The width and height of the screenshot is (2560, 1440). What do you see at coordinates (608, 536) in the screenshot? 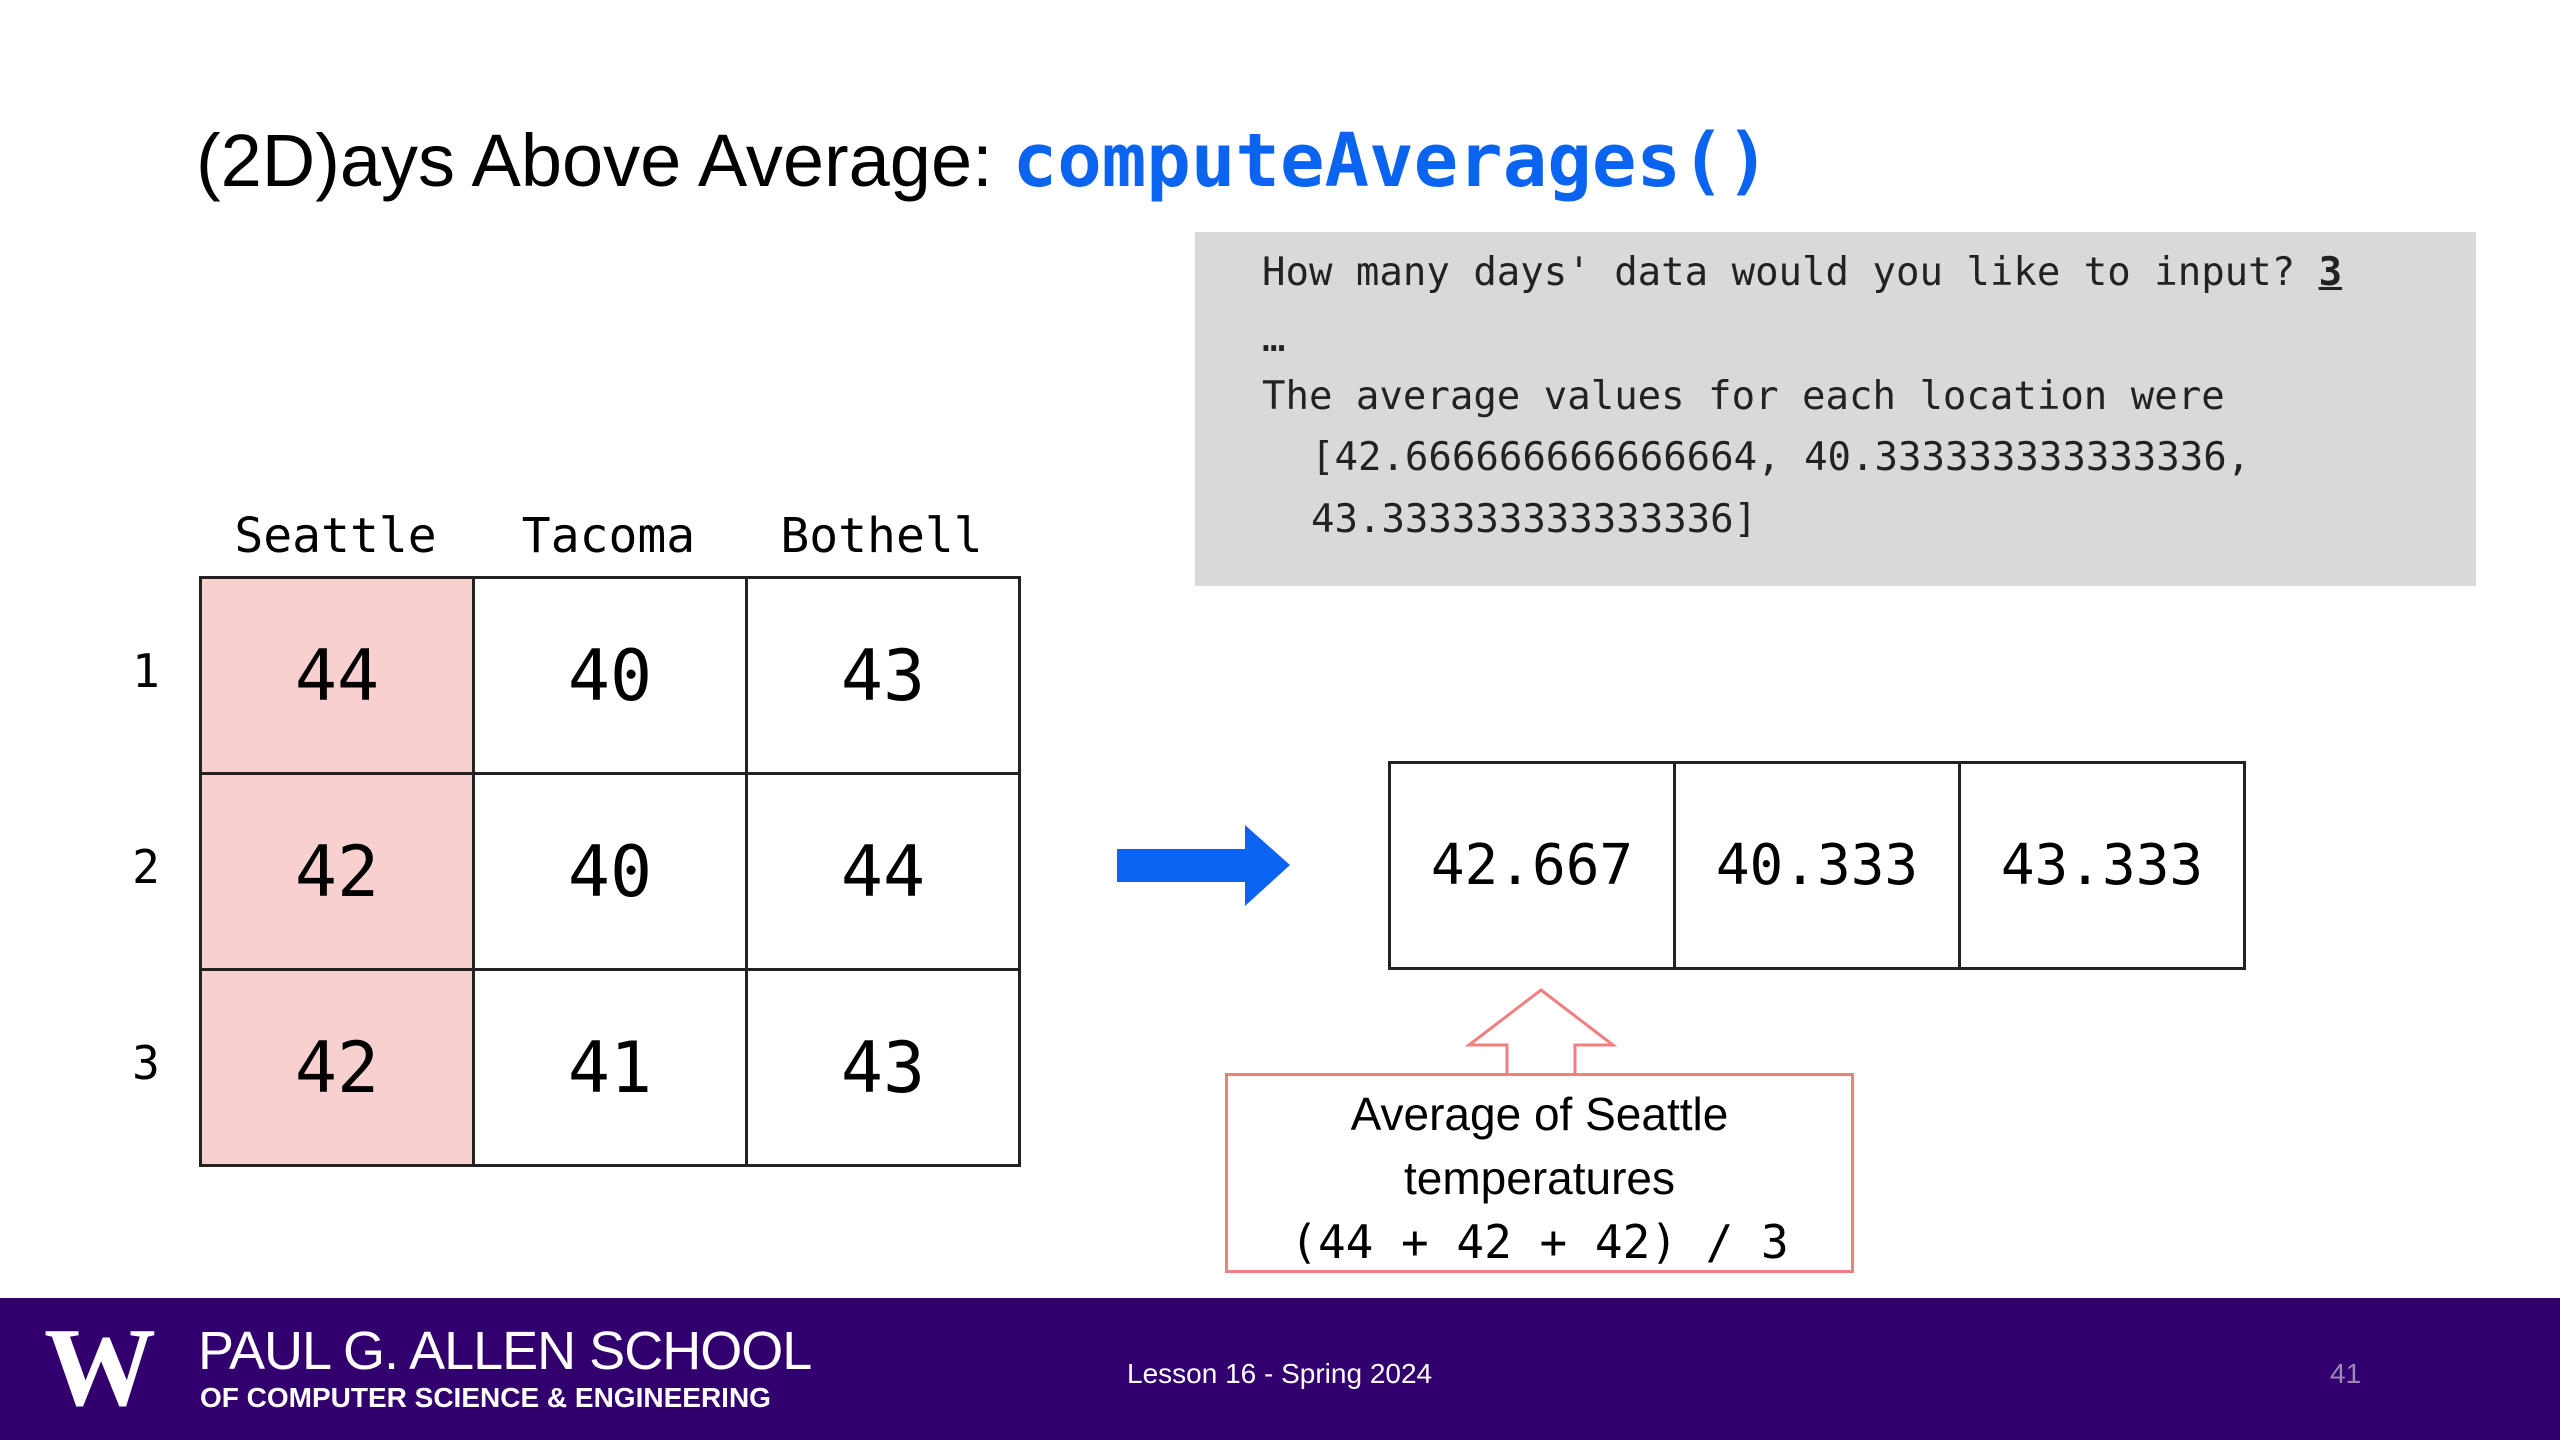
I see `column-header: Tacoma` at bounding box center [608, 536].